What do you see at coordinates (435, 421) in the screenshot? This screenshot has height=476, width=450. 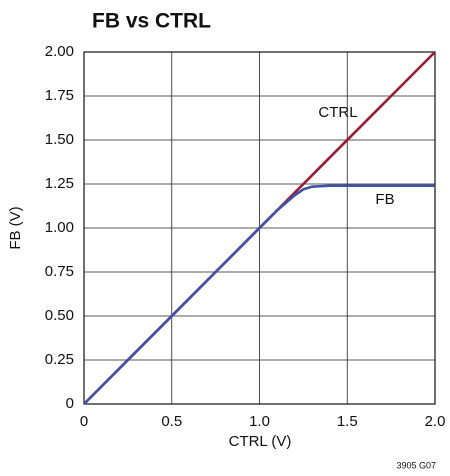 I see `x-tick-label: 2.0` at bounding box center [435, 421].